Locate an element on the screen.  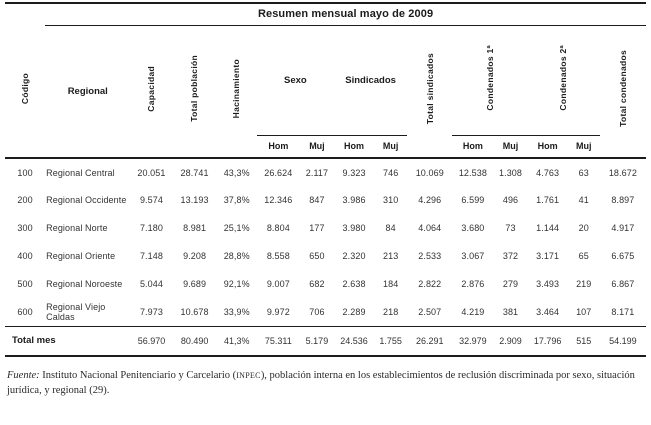
cell-sindicados-muj: 746 is located at coordinates (390, 172).